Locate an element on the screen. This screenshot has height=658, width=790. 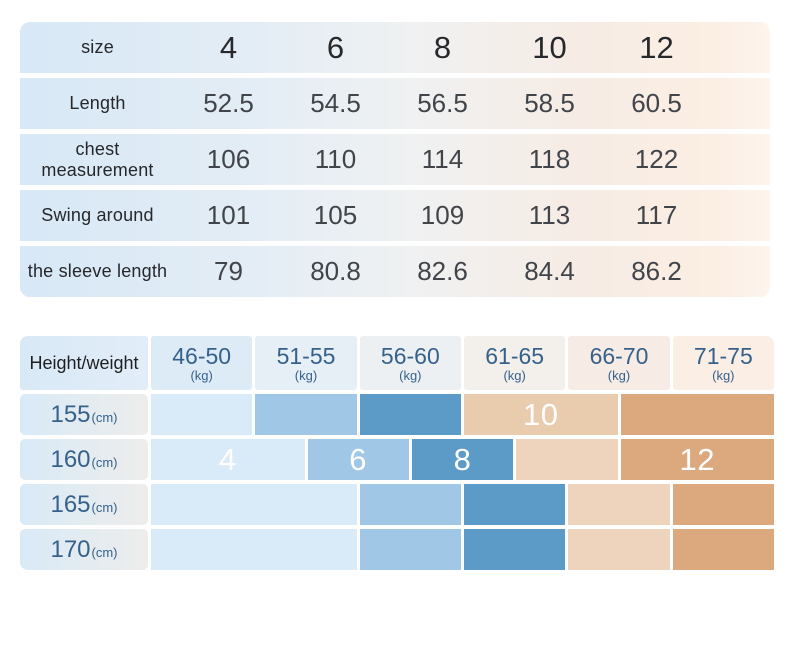
weight-range: 71-75 is located at coordinates (723, 355).